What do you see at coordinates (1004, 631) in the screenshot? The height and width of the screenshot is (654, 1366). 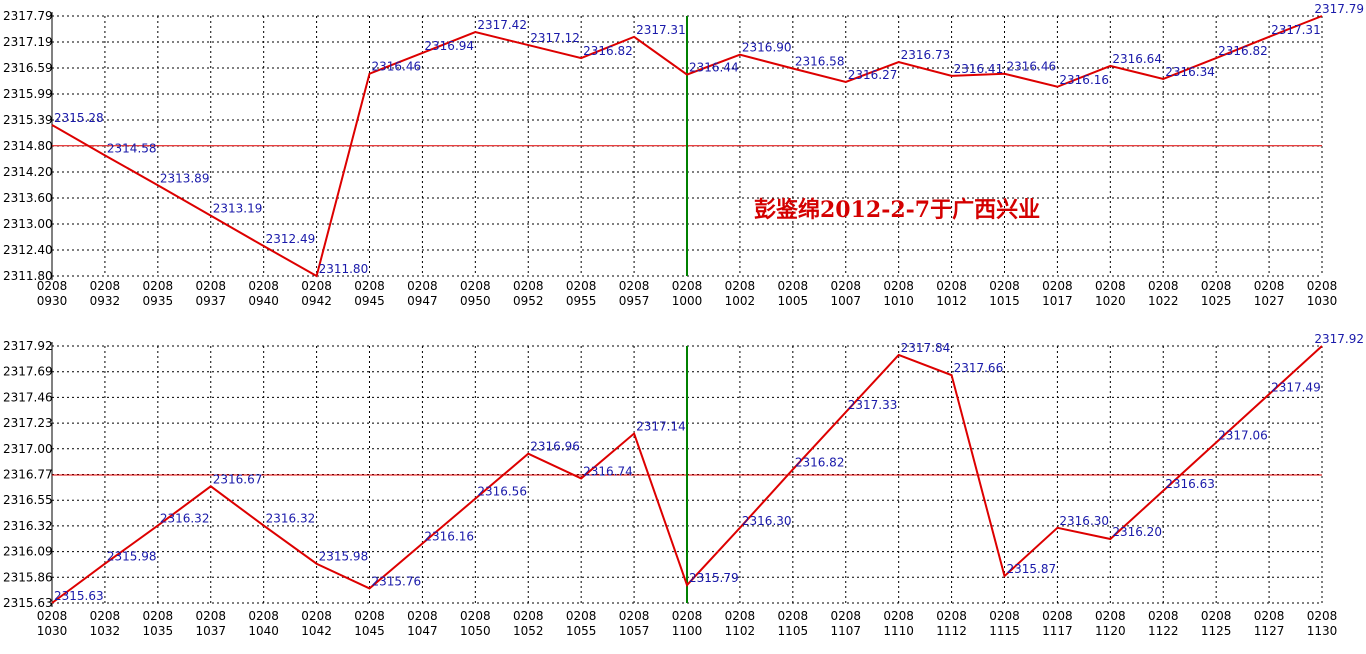 I see `x-tick-time-label: 1115` at bounding box center [1004, 631].